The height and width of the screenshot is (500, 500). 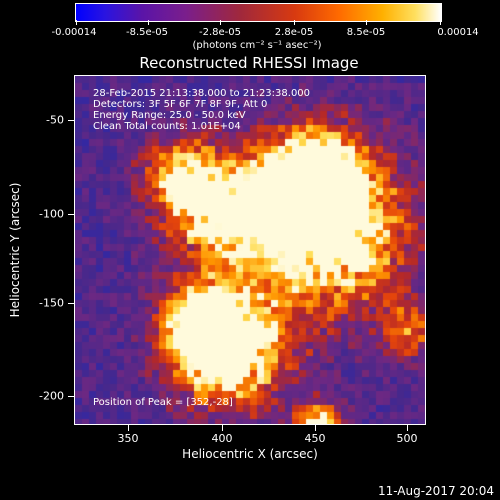 What do you see at coordinates (169, 115) in the screenshot?
I see `energy-range-text: Energy Range: 25.0 - 50.0 keV` at bounding box center [169, 115].